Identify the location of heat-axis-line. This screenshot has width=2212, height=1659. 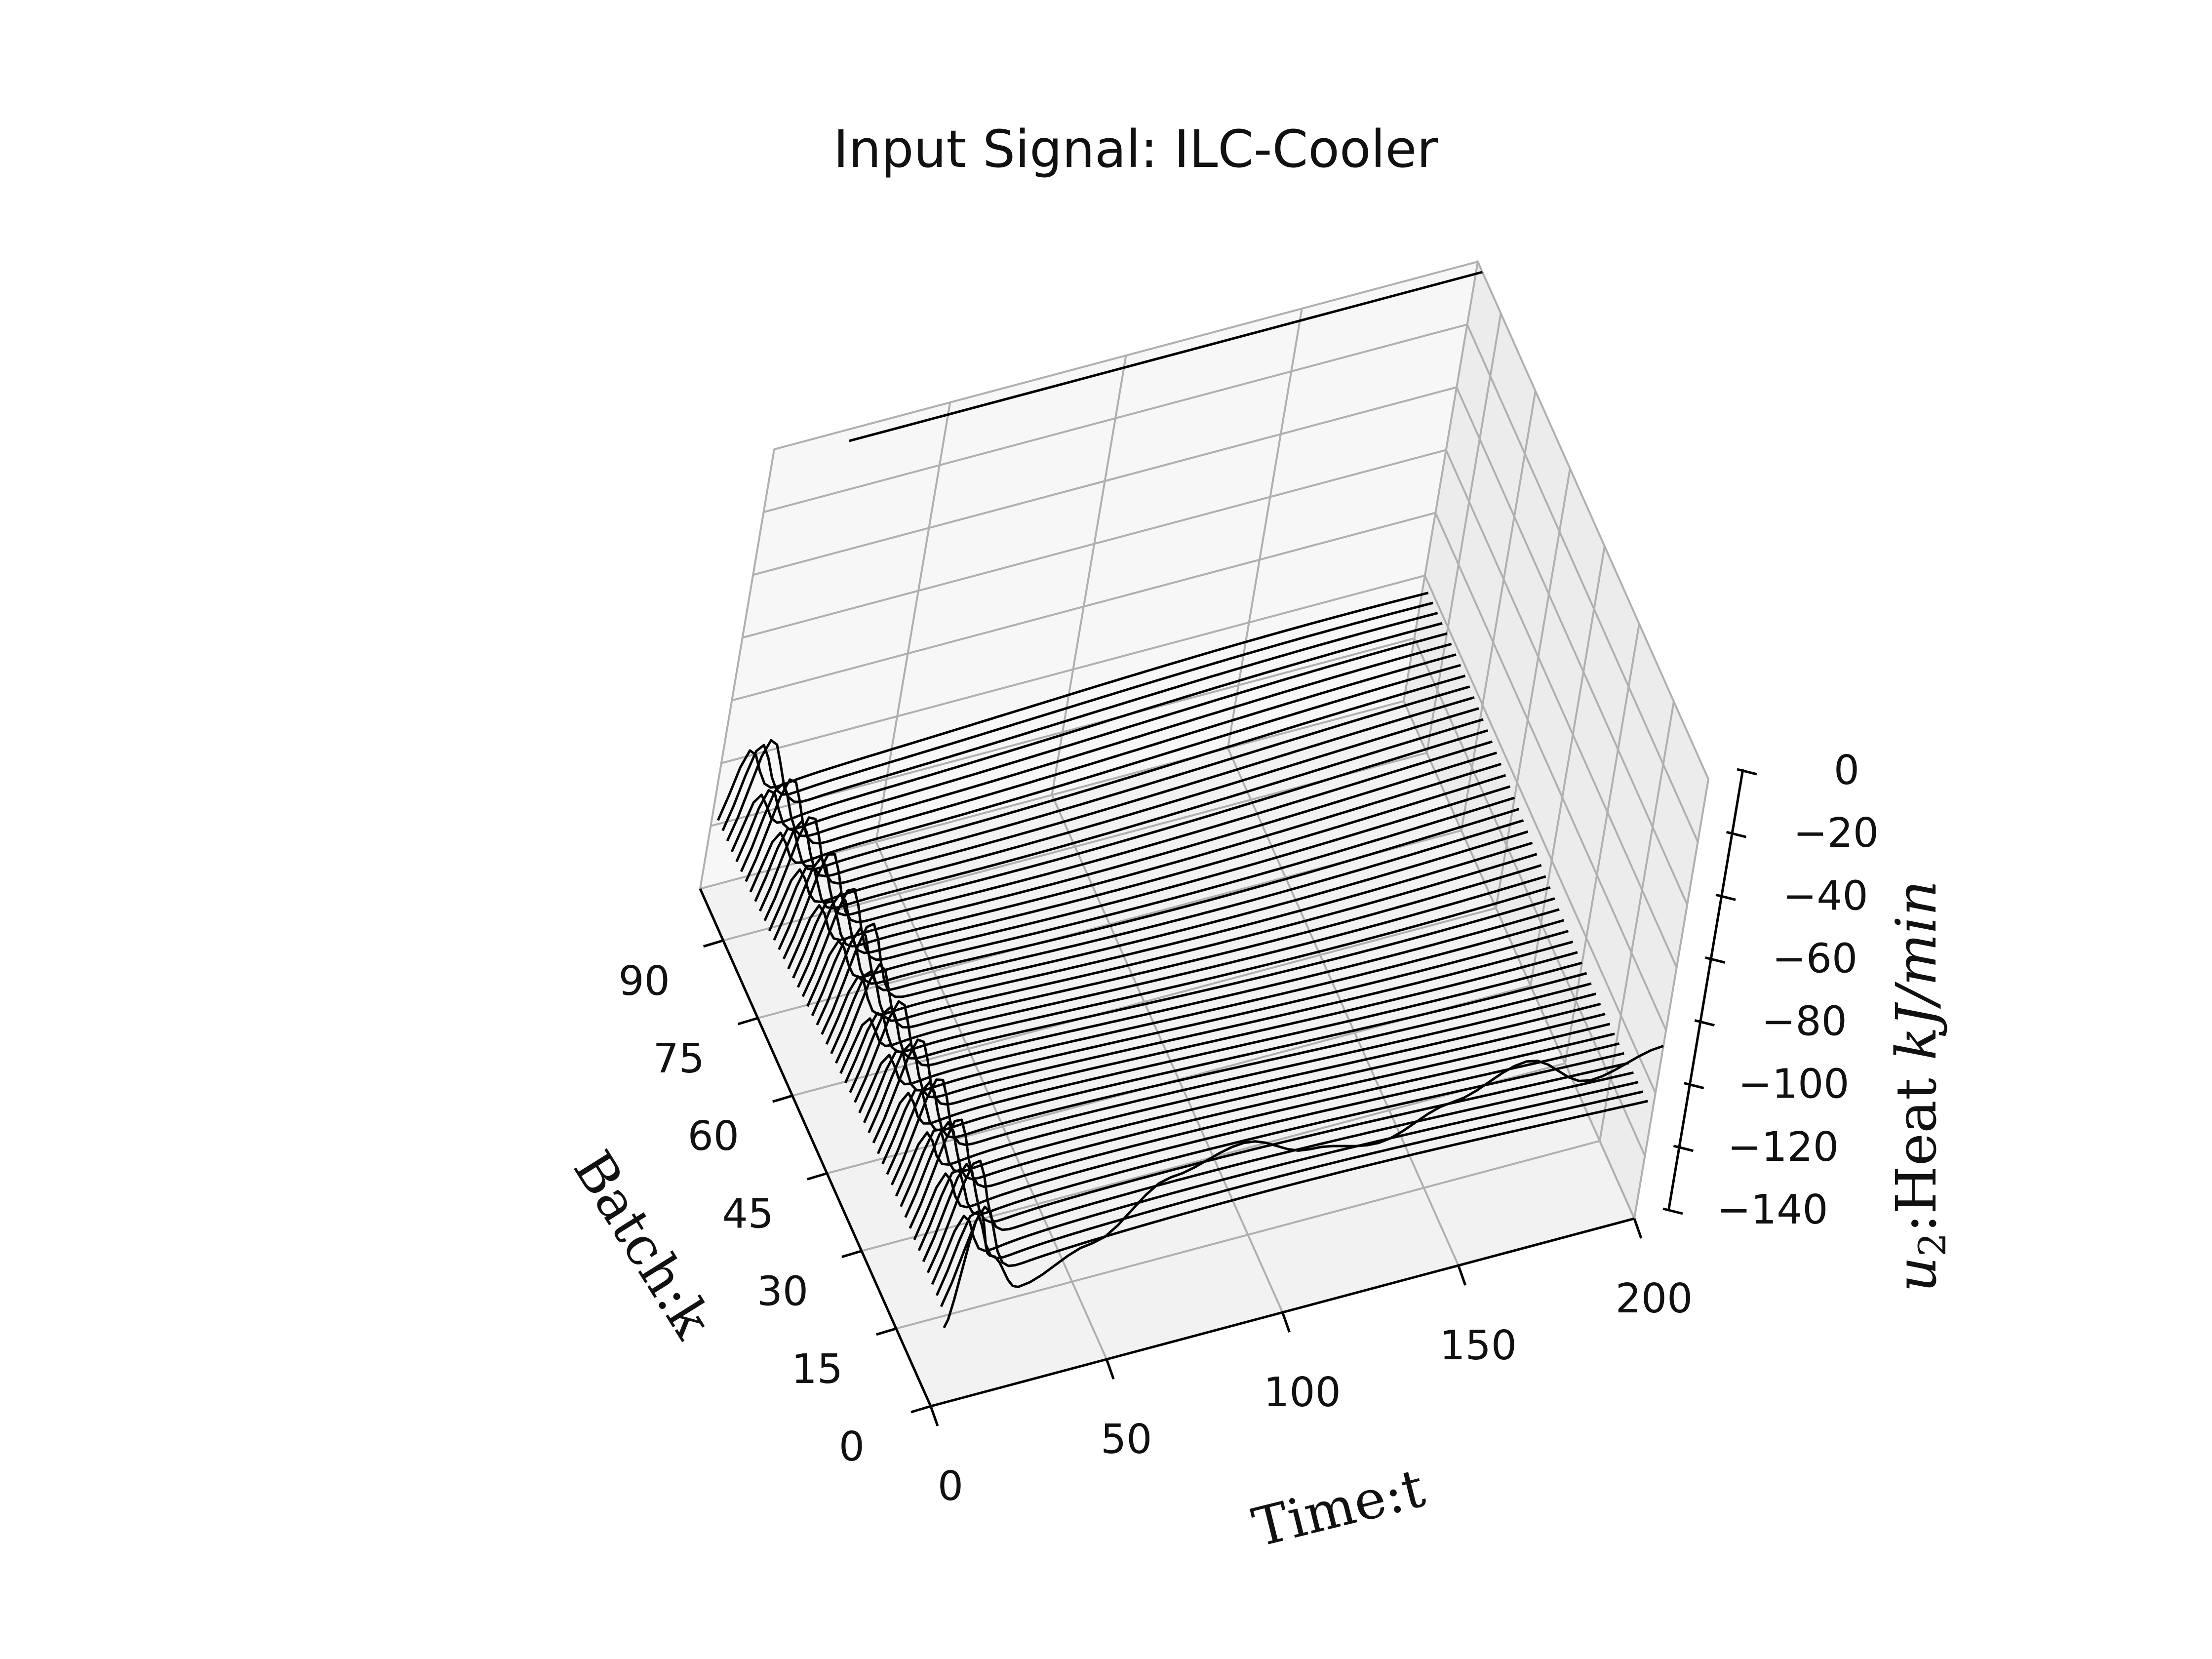
(1706, 989).